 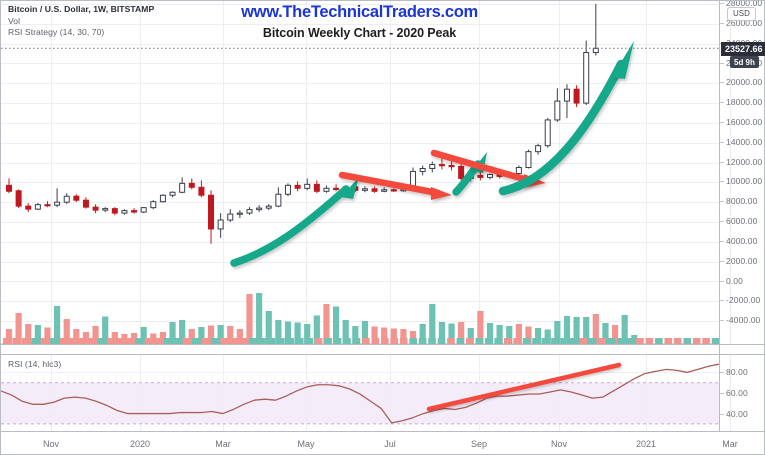 I want to click on time-tick-label: May, so click(x=306, y=444).